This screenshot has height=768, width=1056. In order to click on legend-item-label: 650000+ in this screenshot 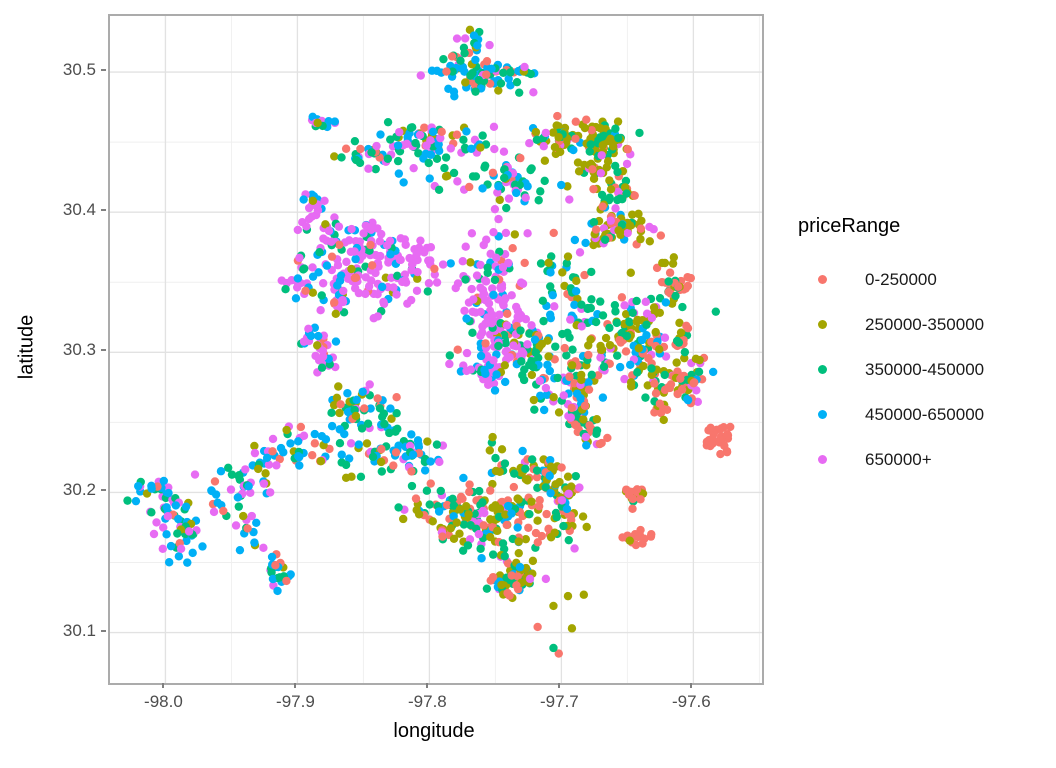, I will do `click(898, 459)`.